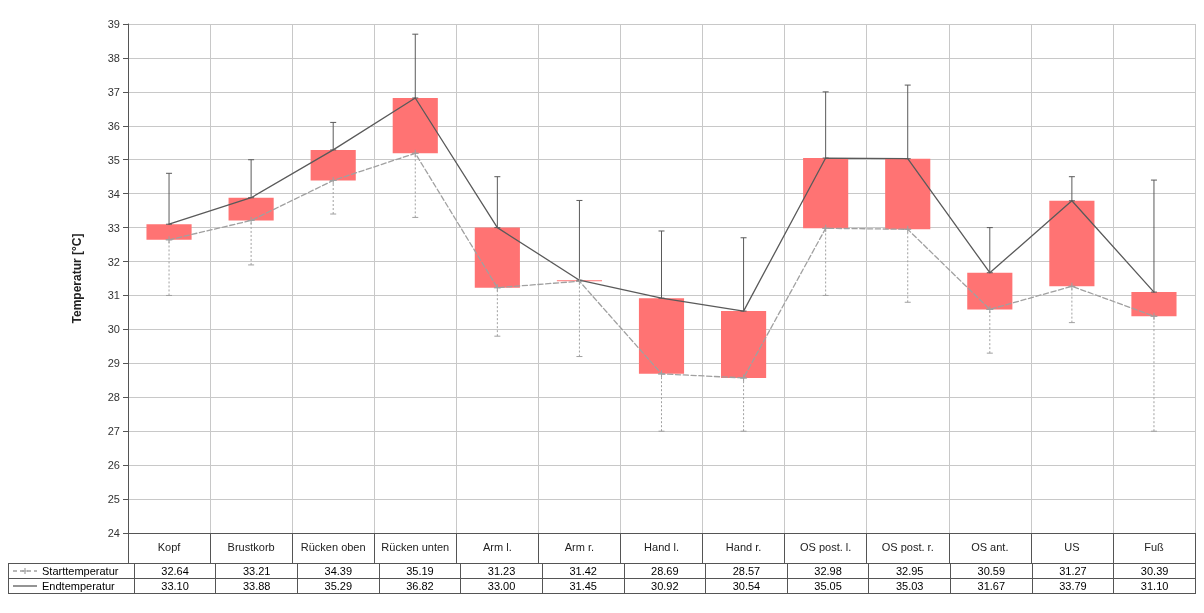  I want to click on y-tick-label: 24, so click(113, 533).